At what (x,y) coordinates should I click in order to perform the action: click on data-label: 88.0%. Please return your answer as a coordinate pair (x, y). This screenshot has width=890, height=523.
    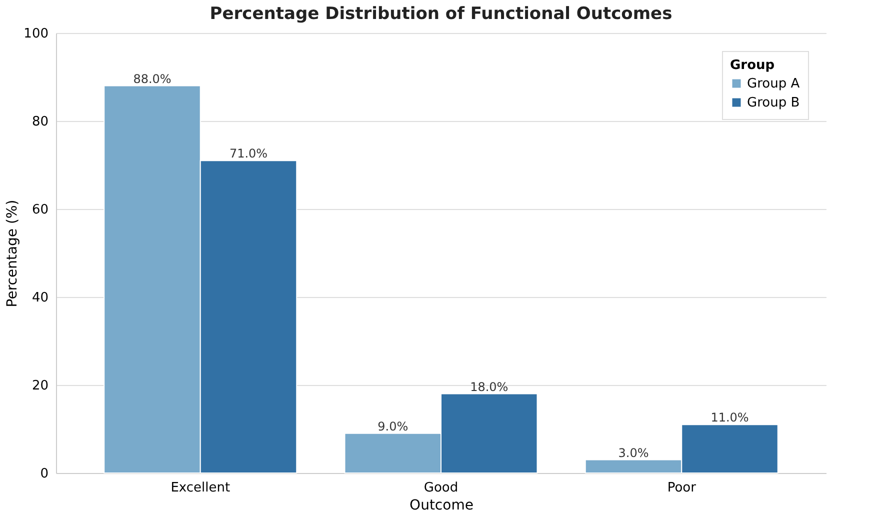
    Looking at the image, I should click on (152, 79).